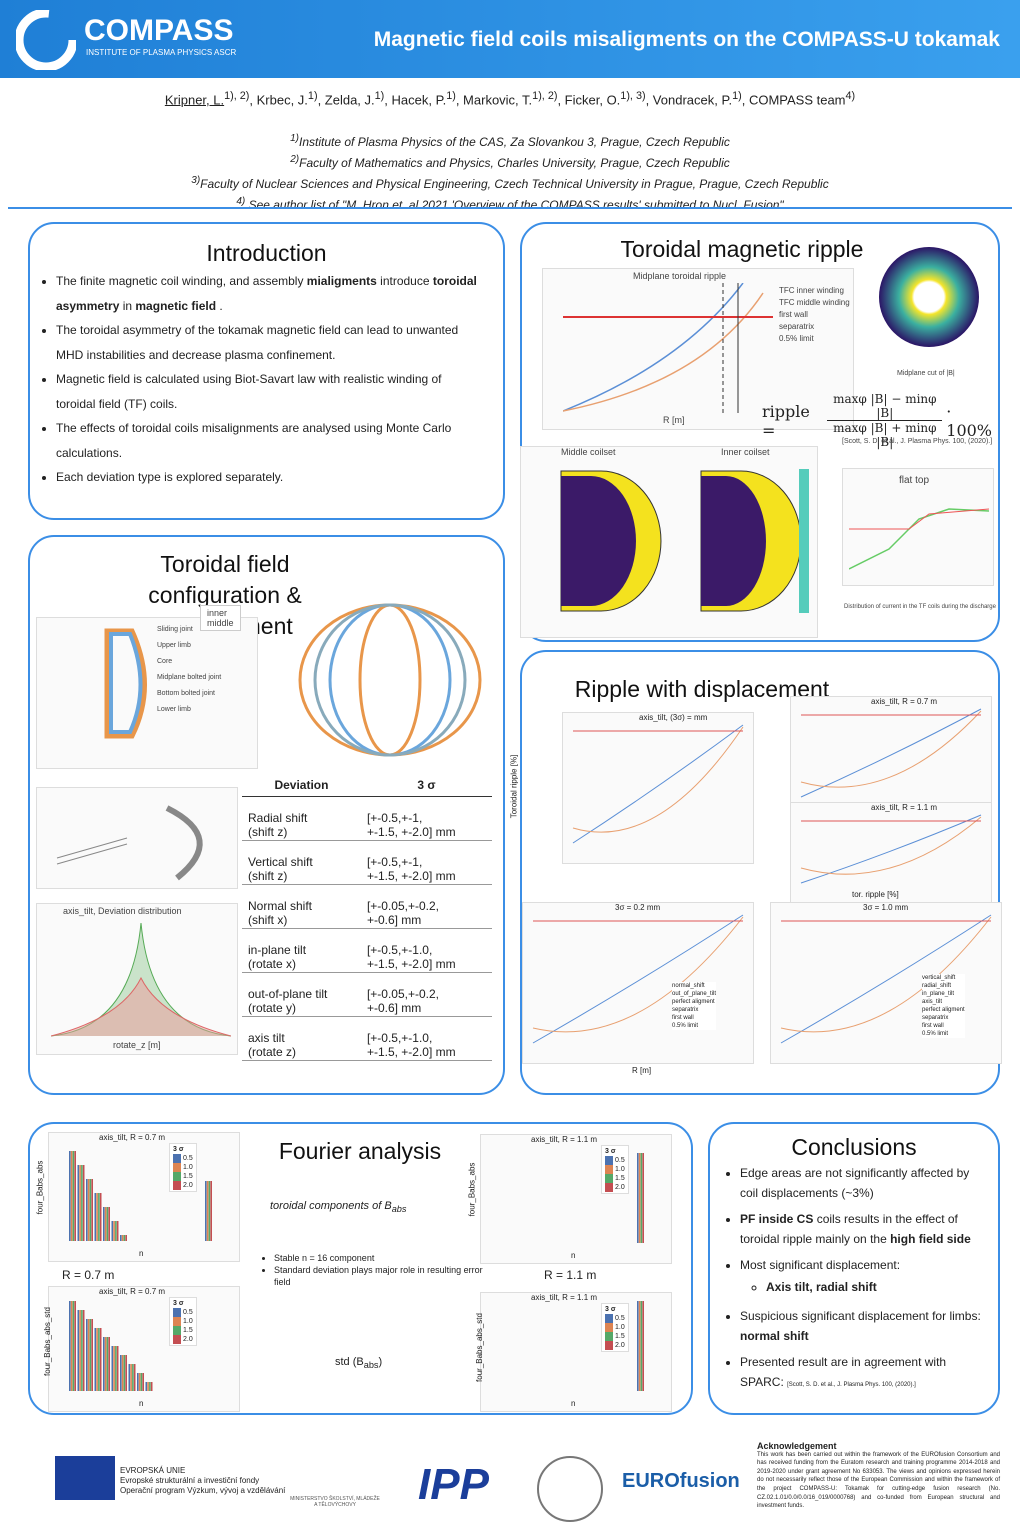  I want to click on table-cell: [+-0.5,+-1, +-1.5, +-2.0] mm, so click(426, 819).